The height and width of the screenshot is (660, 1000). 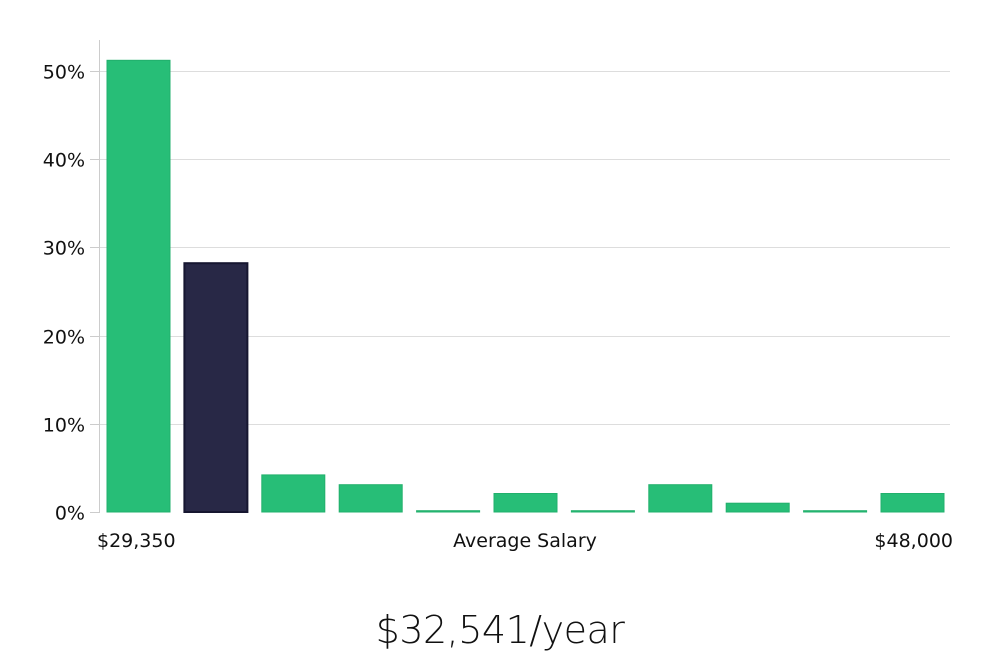 I want to click on y-tick-label: 20%, so click(x=64, y=338).